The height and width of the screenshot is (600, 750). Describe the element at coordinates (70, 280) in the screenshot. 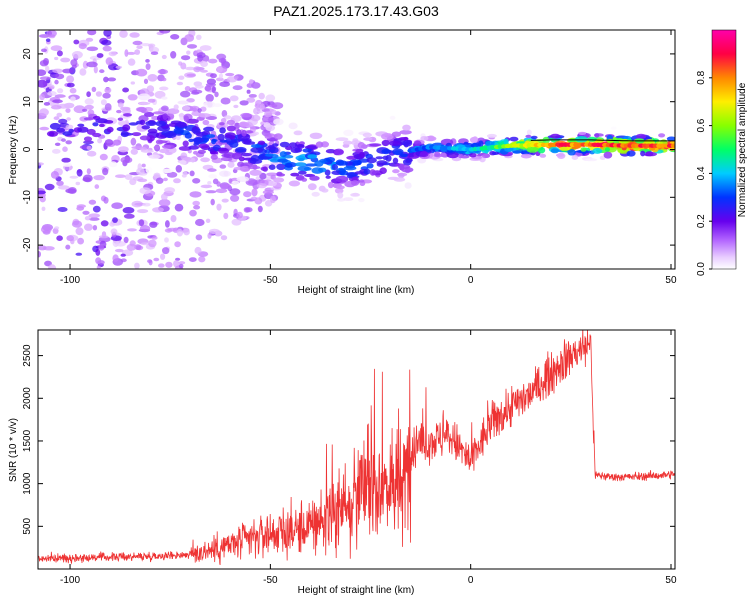

I see `x-tick-label: -100` at that location.